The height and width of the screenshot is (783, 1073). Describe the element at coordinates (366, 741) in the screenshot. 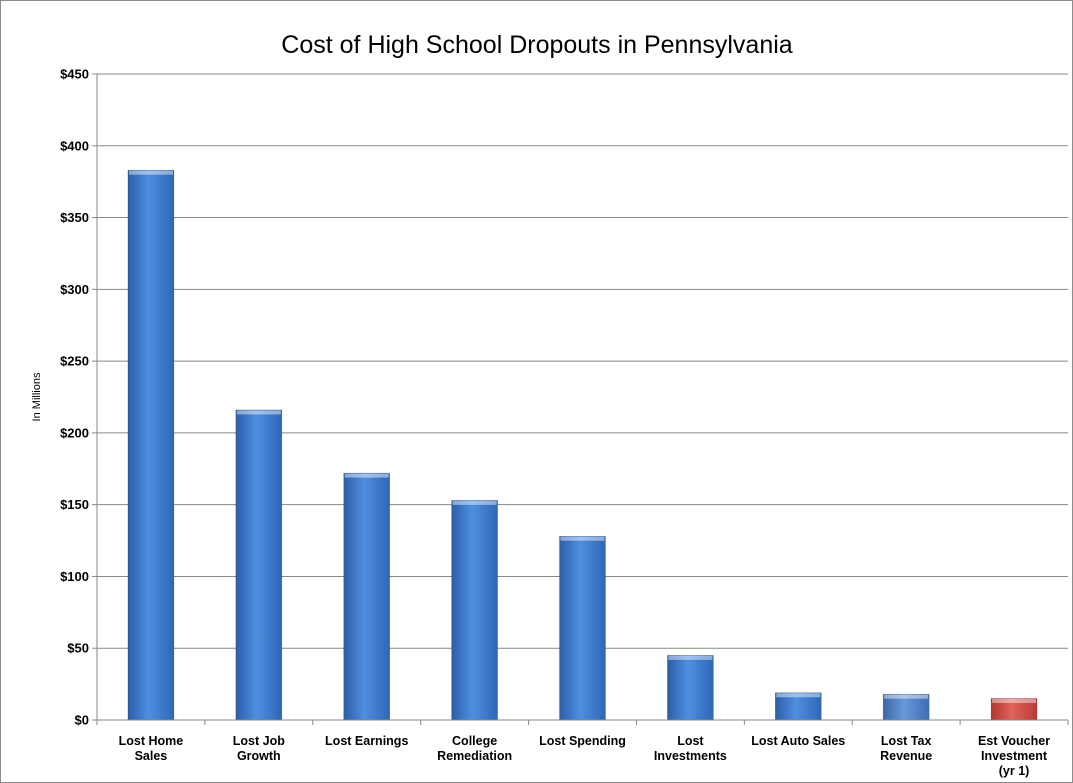

I see `x-tick-label: Lost Earnings` at that location.